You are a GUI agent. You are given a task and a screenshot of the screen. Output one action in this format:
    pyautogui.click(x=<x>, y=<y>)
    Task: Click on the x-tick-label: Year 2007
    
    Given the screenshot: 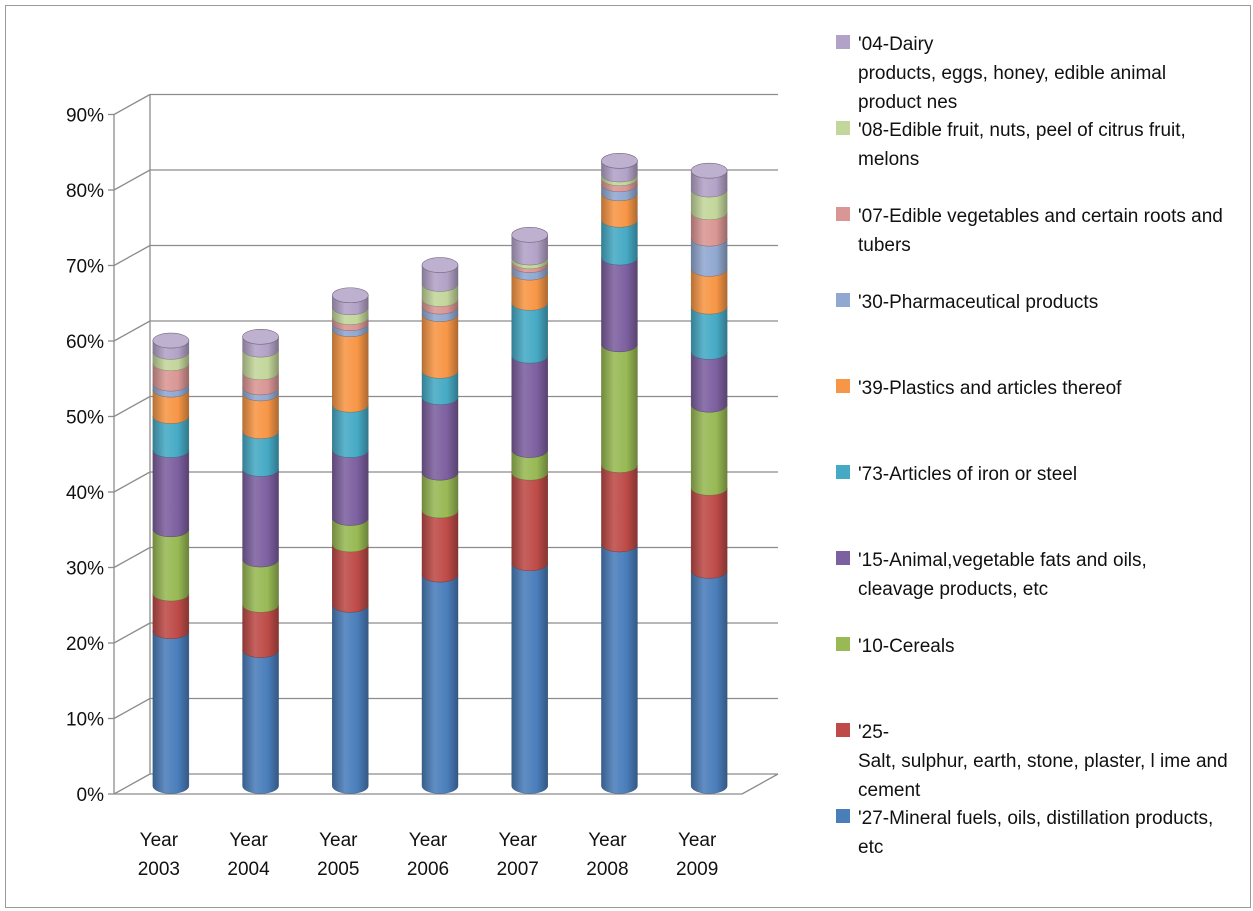 What is the action you would take?
    pyautogui.click(x=518, y=855)
    